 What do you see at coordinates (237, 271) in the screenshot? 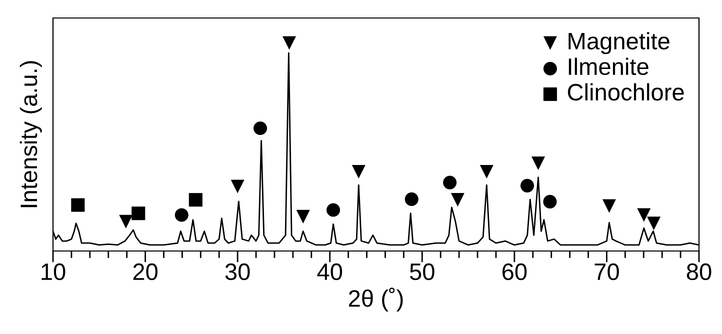
I see `x-tick-label: 30` at bounding box center [237, 271].